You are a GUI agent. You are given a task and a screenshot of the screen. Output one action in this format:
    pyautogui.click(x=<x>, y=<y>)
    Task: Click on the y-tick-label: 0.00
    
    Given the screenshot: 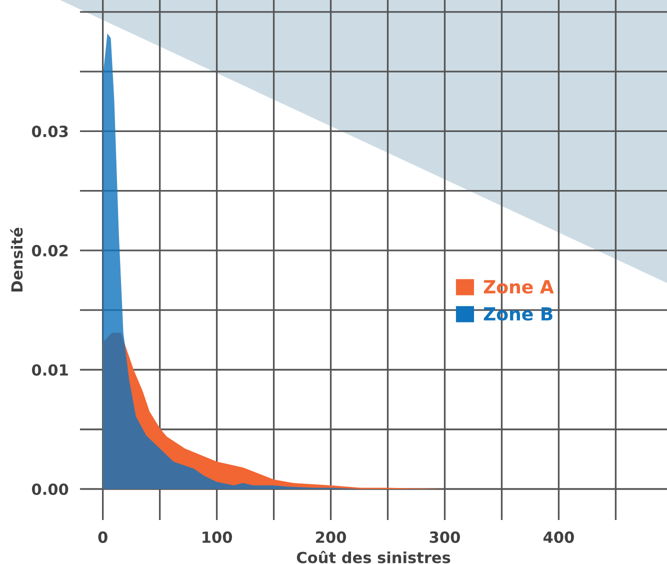 What is the action you would take?
    pyautogui.click(x=50, y=489)
    